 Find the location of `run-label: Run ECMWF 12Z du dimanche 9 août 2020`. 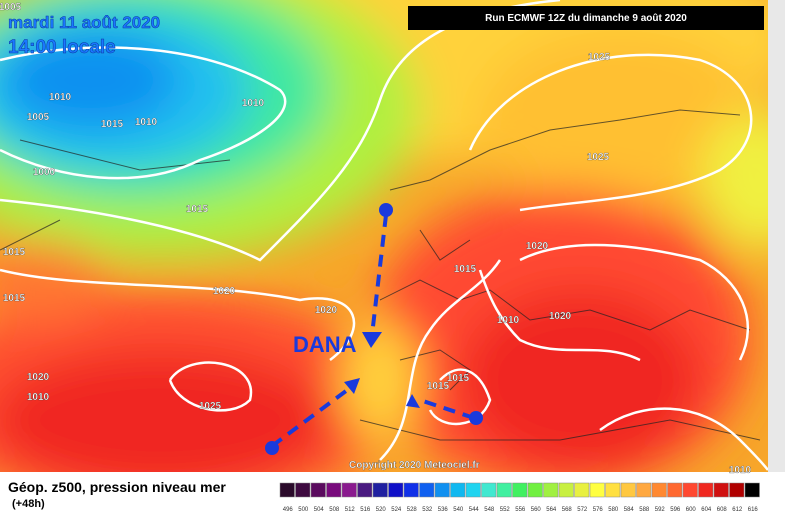

run-label: Run ECMWF 12Z du dimanche 9 août 2020 is located at coordinates (586, 18).